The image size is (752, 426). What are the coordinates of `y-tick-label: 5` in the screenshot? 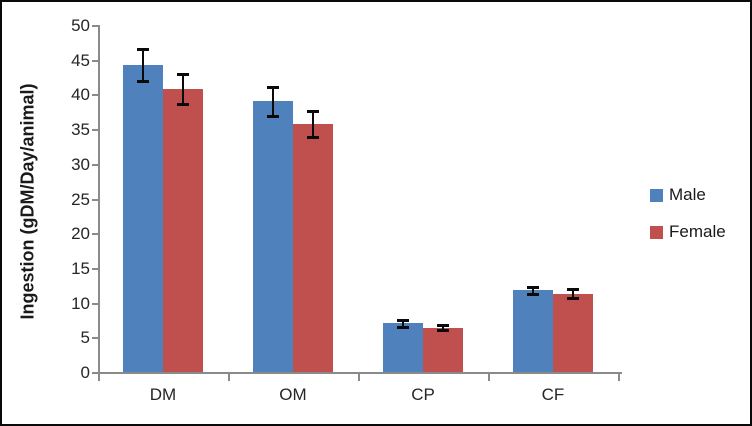 It's located at (85, 338).